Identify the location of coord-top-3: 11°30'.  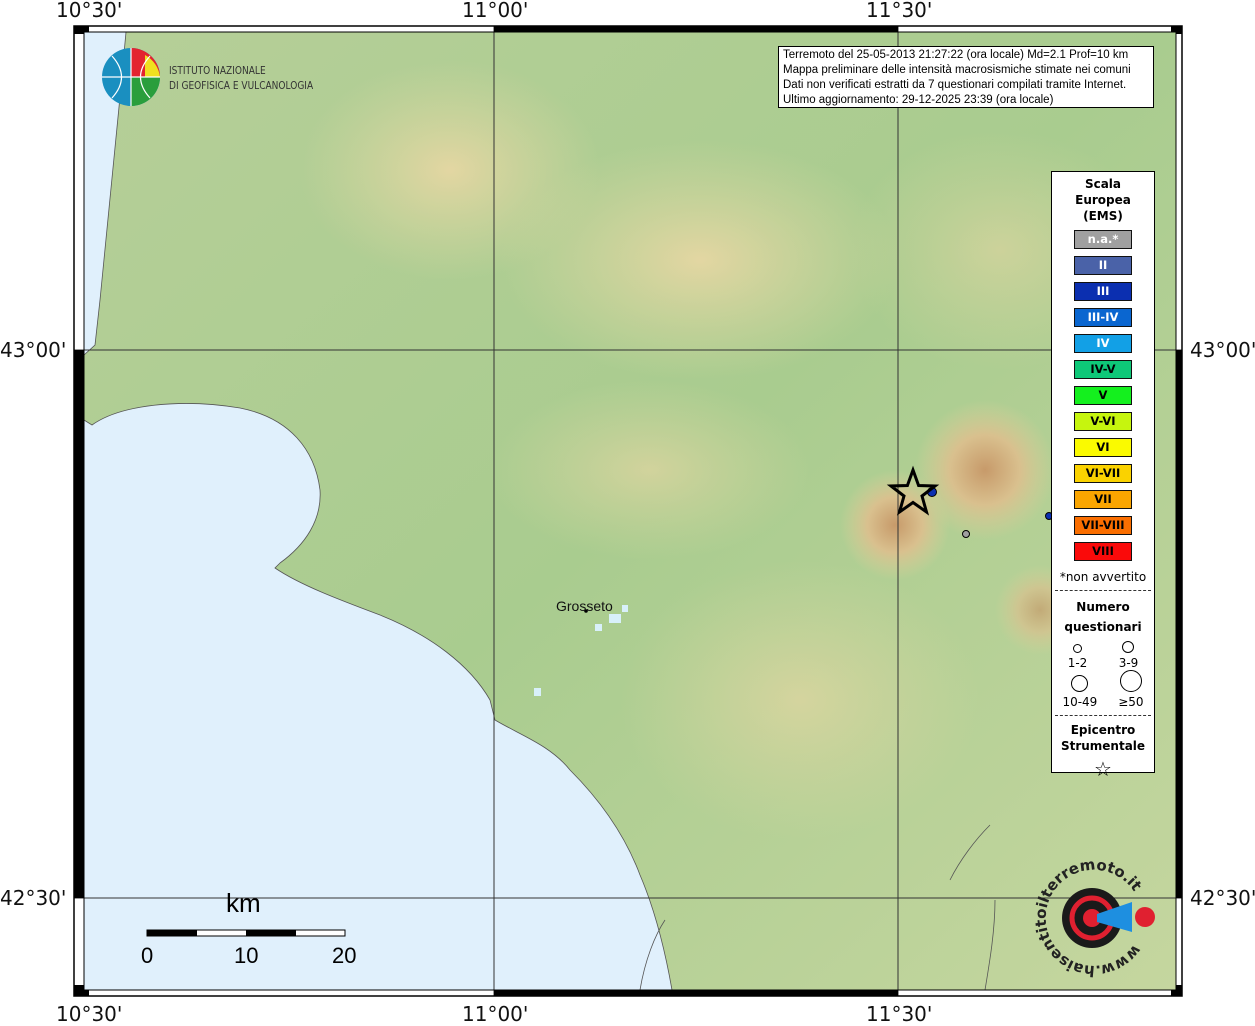
(899, 11).